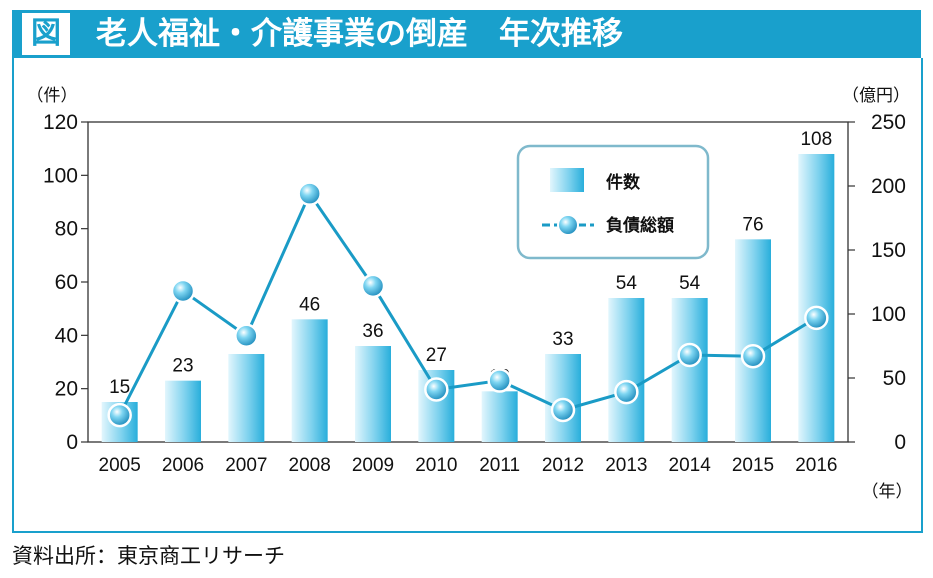 This screenshot has width=933, height=578. What do you see at coordinates (119, 387) in the screenshot?
I see `bar-value-label: 15` at bounding box center [119, 387].